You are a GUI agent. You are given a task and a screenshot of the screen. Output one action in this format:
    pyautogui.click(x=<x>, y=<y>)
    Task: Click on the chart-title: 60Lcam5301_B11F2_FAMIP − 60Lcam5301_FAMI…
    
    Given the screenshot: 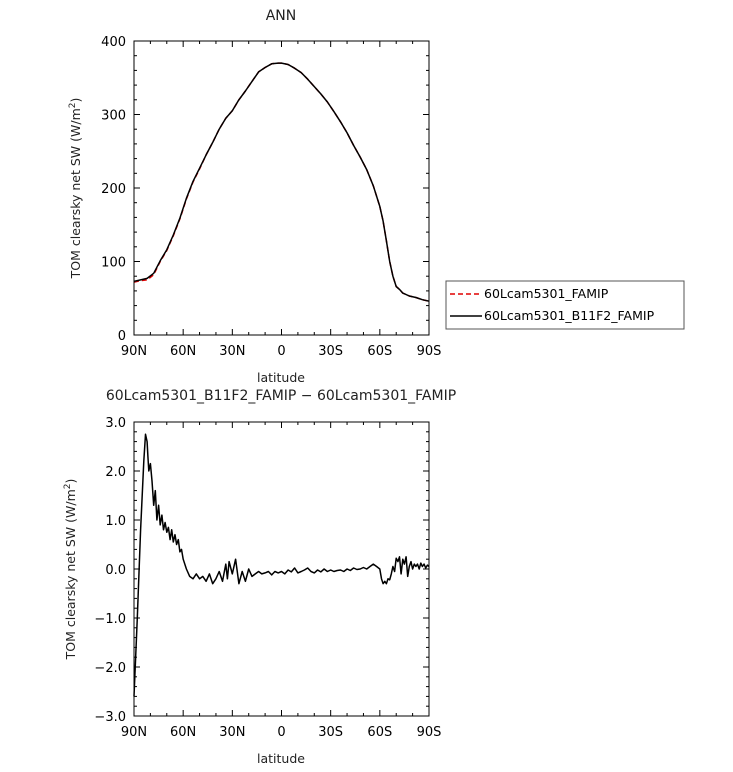 What is the action you would take?
    pyautogui.click(x=281, y=396)
    